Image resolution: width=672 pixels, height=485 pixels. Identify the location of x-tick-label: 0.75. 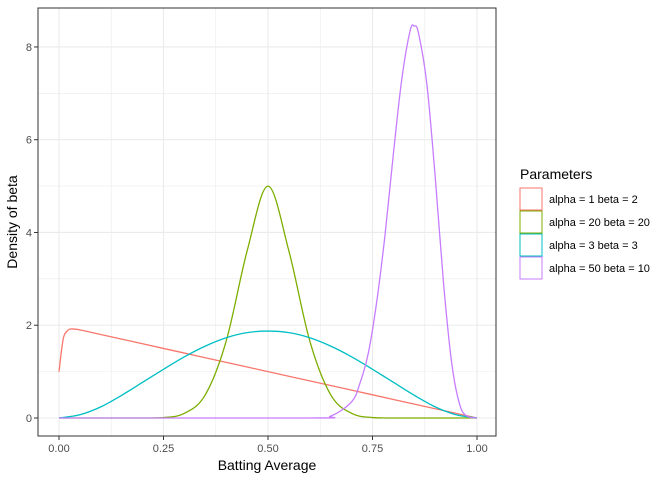
(372, 449).